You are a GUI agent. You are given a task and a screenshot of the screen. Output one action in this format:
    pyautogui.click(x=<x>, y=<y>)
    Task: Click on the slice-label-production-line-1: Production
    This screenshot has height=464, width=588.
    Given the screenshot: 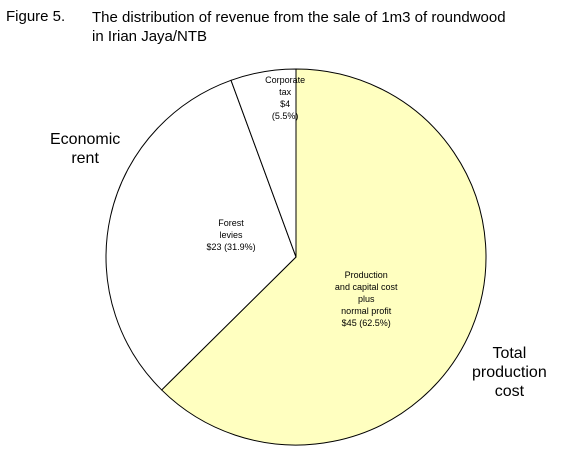 What is the action you would take?
    pyautogui.click(x=366, y=274)
    